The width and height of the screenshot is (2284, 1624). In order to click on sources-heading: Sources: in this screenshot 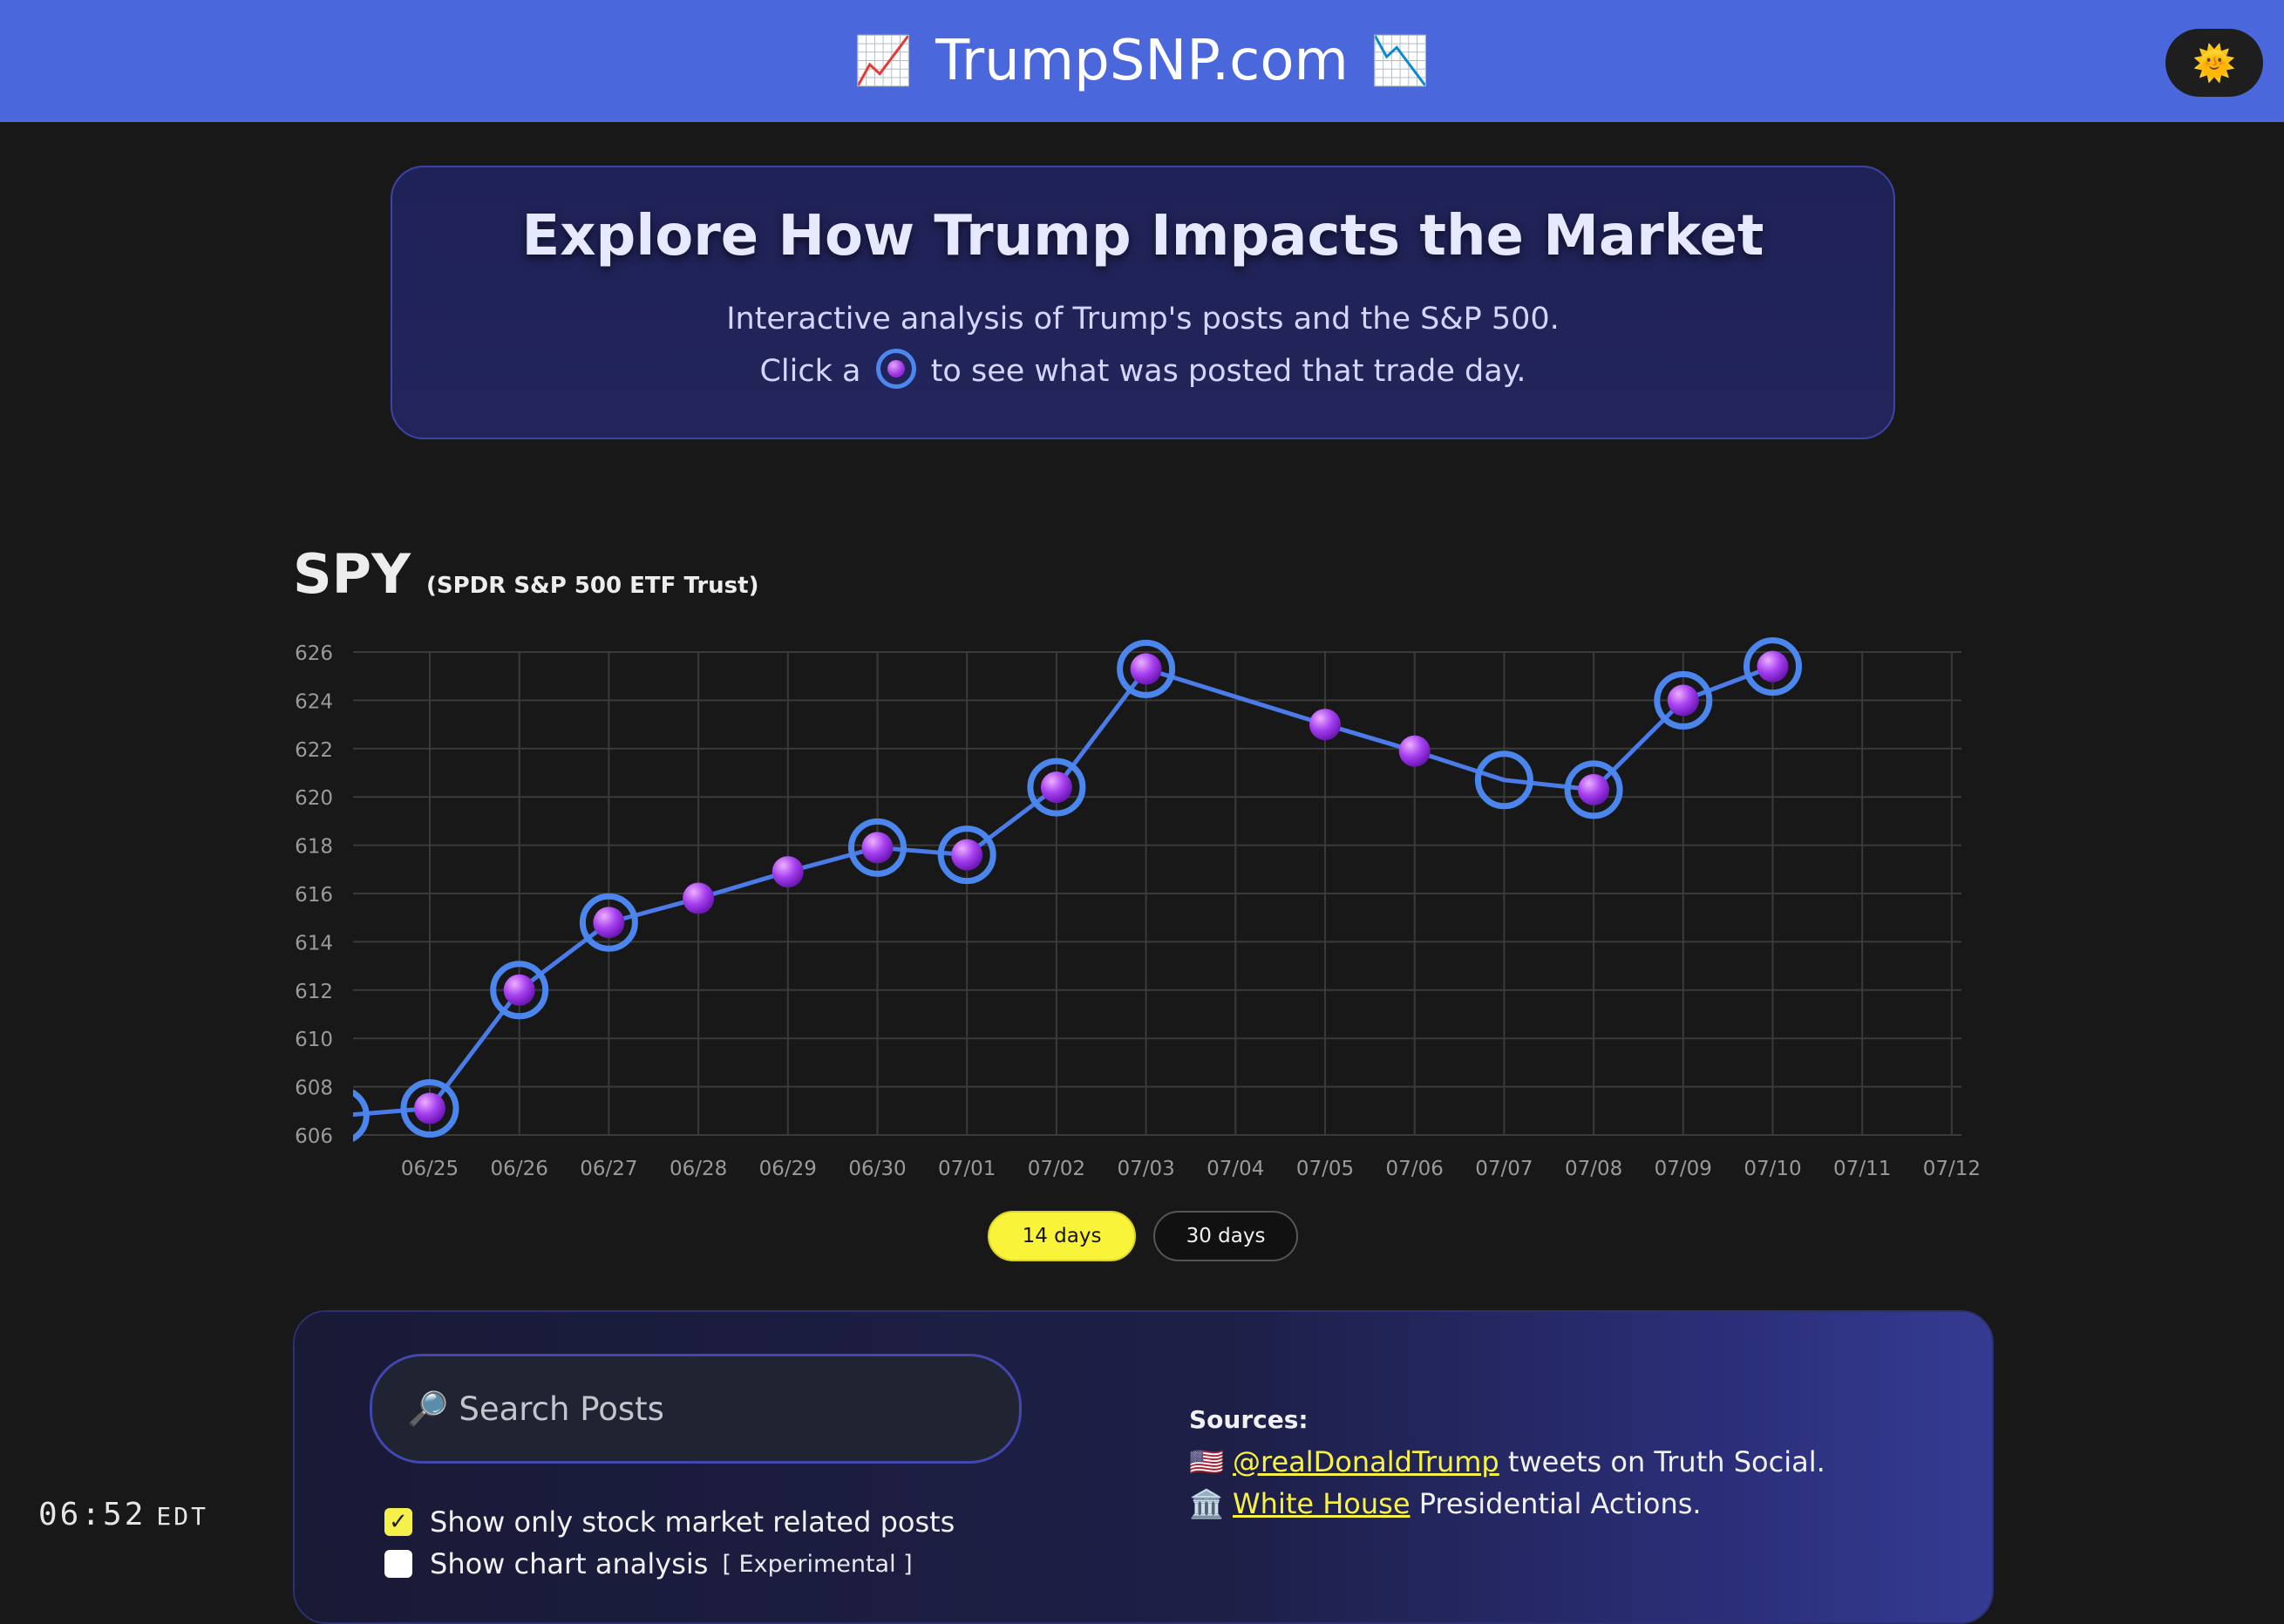, I will do `click(1249, 1419)`.